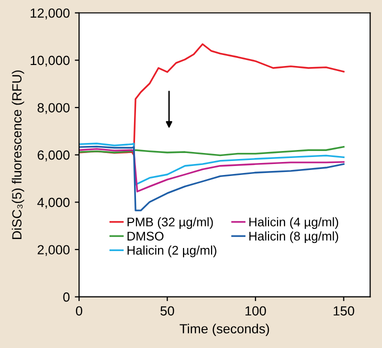  Describe the element at coordinates (167, 311) in the screenshot. I see `x-tick-label: 50` at that location.